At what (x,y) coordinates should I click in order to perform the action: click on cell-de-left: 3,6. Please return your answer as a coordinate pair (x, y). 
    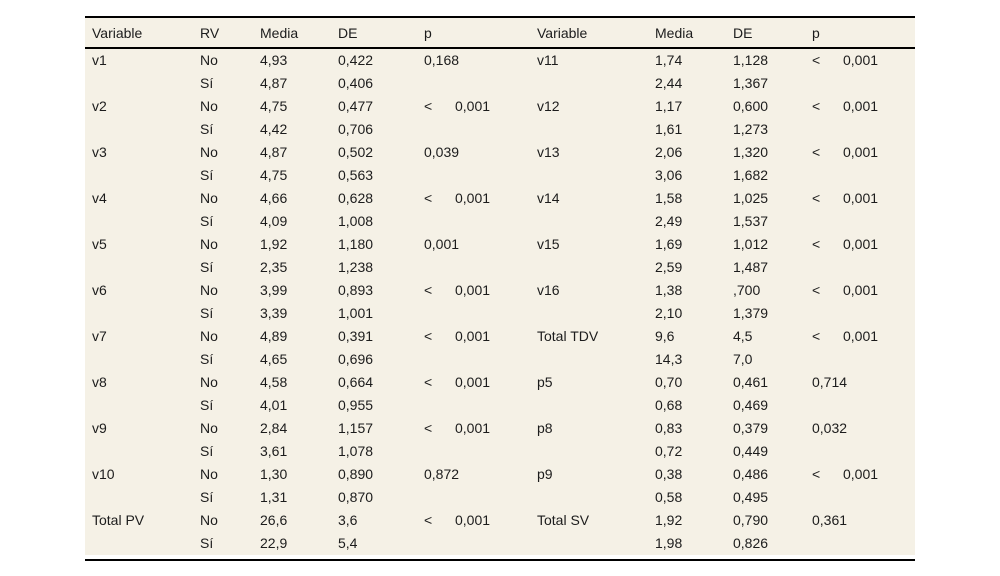
    Looking at the image, I should click on (348, 520).